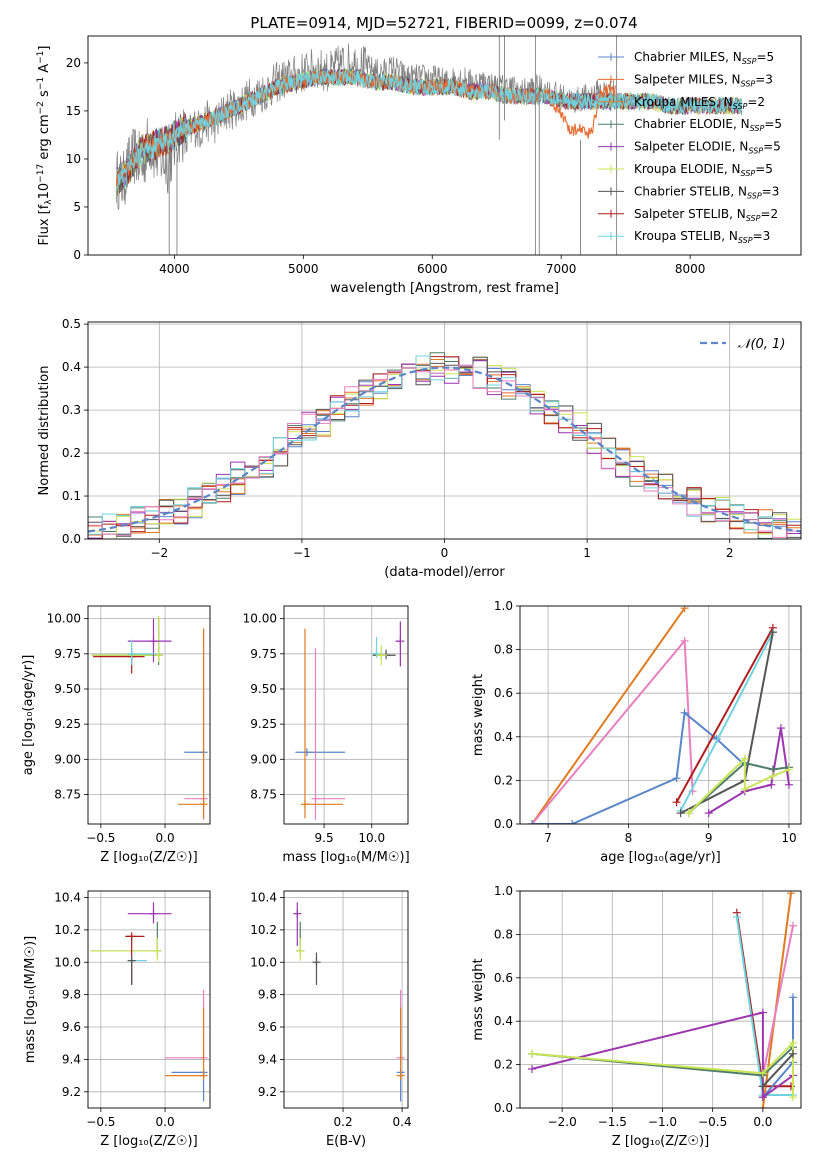 This screenshot has height=1170, width=819. Describe the element at coordinates (49, 202) in the screenshot. I see `y-label-part: λ` at that location.